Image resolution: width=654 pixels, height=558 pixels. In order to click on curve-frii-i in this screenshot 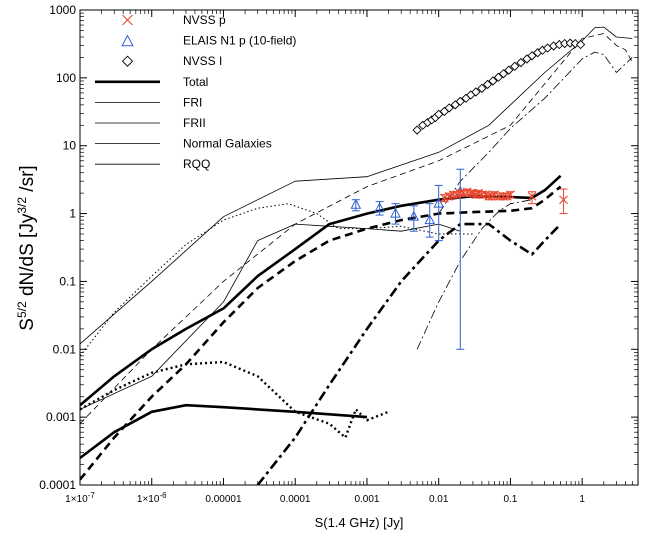, I will do `click(535, 132)`.